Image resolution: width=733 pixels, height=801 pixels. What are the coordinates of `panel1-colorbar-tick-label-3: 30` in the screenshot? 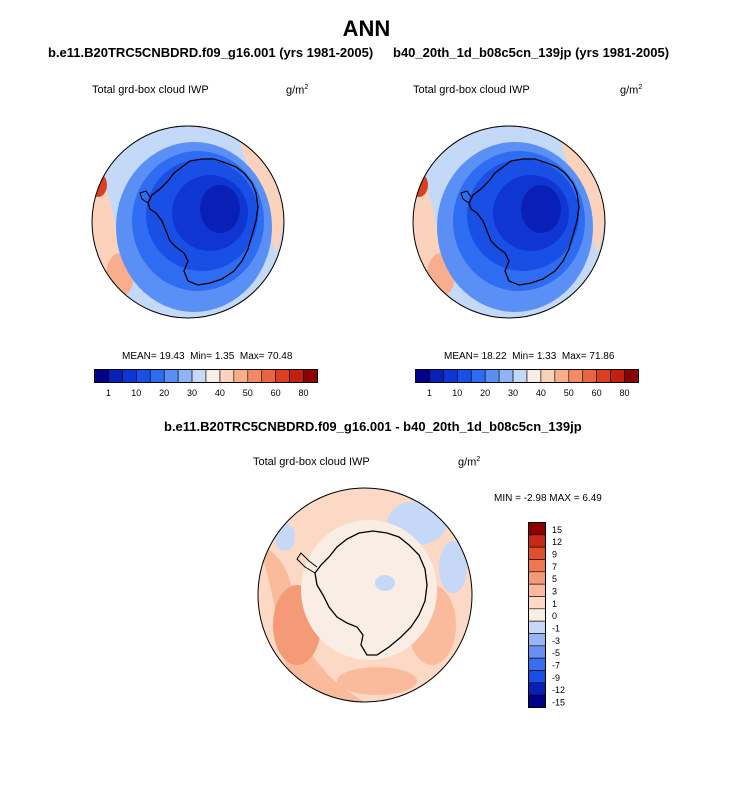 It's located at (192, 393).